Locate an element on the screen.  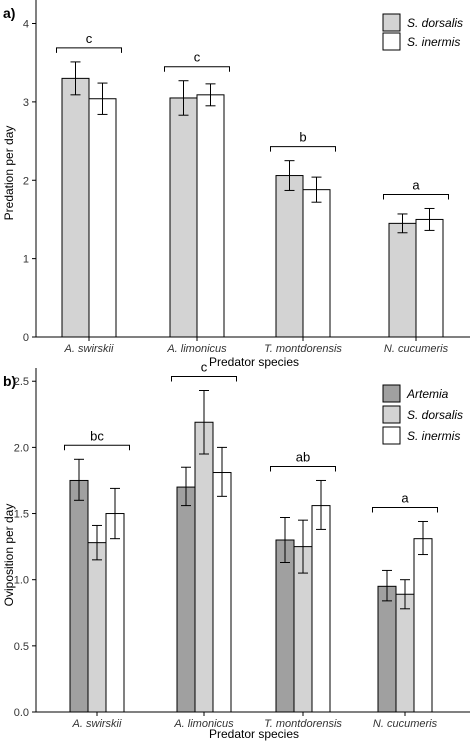
panel-a-x-tick-label: A. limonicus is located at coordinates (196, 349).